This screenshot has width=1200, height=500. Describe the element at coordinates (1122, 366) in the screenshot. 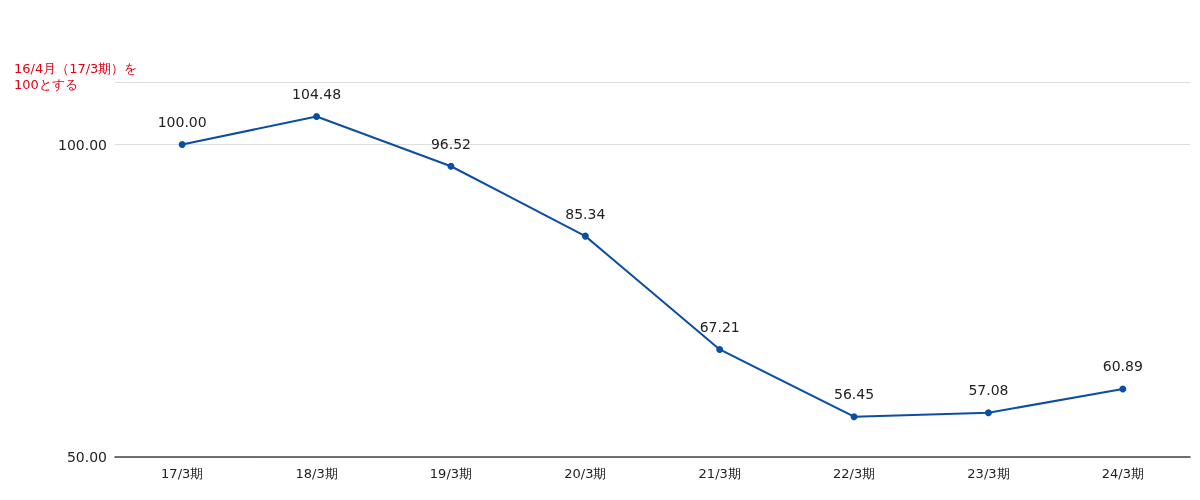

I see `data-label: 60.89` at that location.